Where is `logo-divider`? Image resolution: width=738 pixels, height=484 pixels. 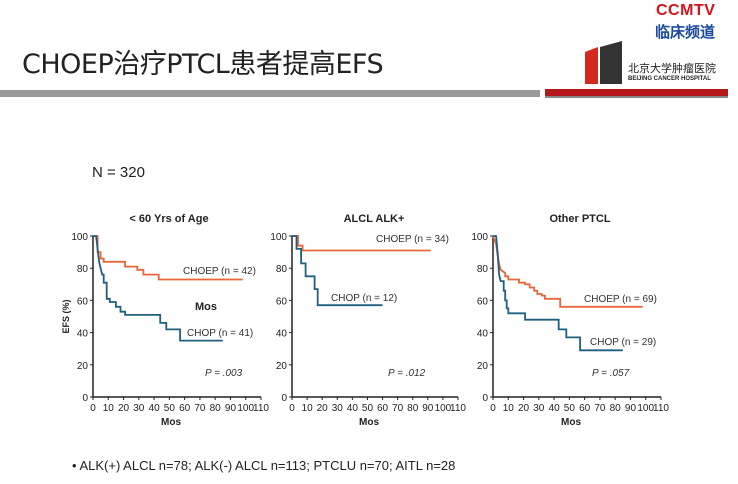 logo-divider is located at coordinates (636, 93).